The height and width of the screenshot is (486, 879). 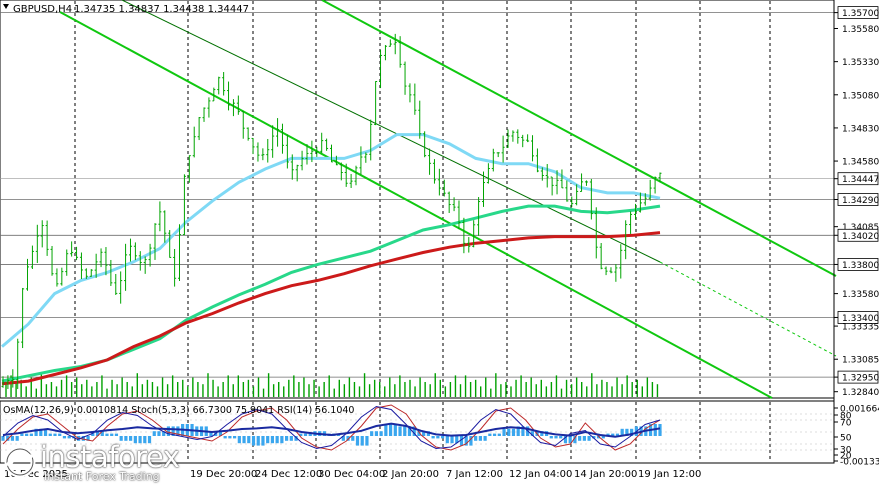 What do you see at coordinates (161, 9) in the screenshot?
I see `ohlc-values: 1.34735 1.34837 1.34438 1.34447` at bounding box center [161, 9].